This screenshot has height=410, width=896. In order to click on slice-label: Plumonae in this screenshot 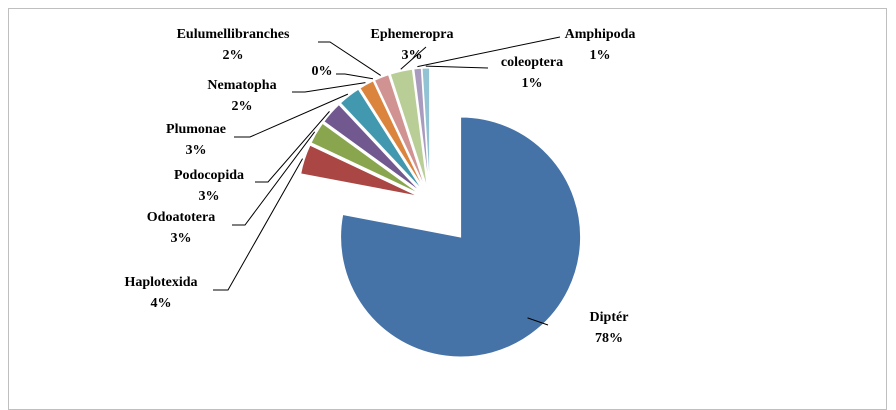, I will do `click(196, 129)`.